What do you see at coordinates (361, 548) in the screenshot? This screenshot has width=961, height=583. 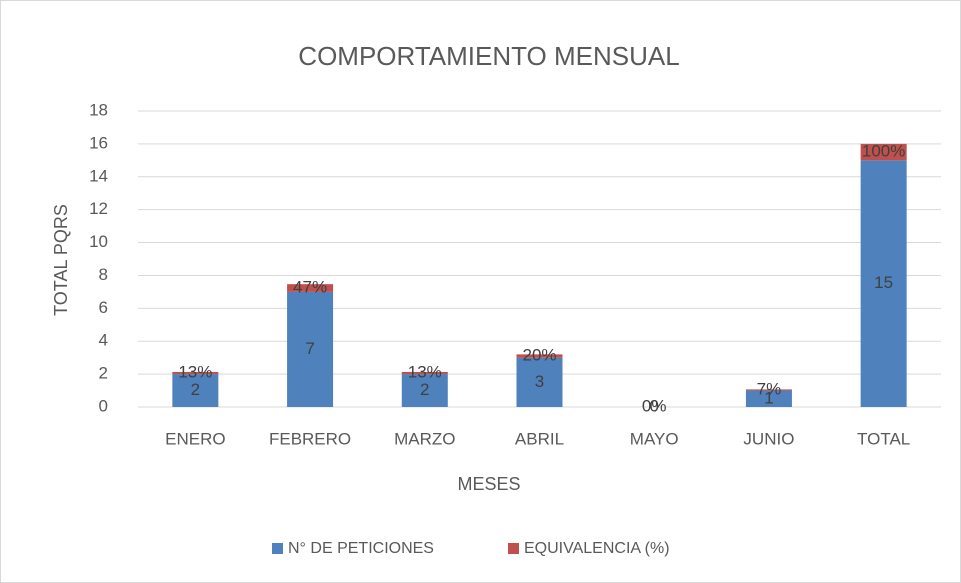 I see `legend-label: N° DE PETICIONES` at bounding box center [361, 548].